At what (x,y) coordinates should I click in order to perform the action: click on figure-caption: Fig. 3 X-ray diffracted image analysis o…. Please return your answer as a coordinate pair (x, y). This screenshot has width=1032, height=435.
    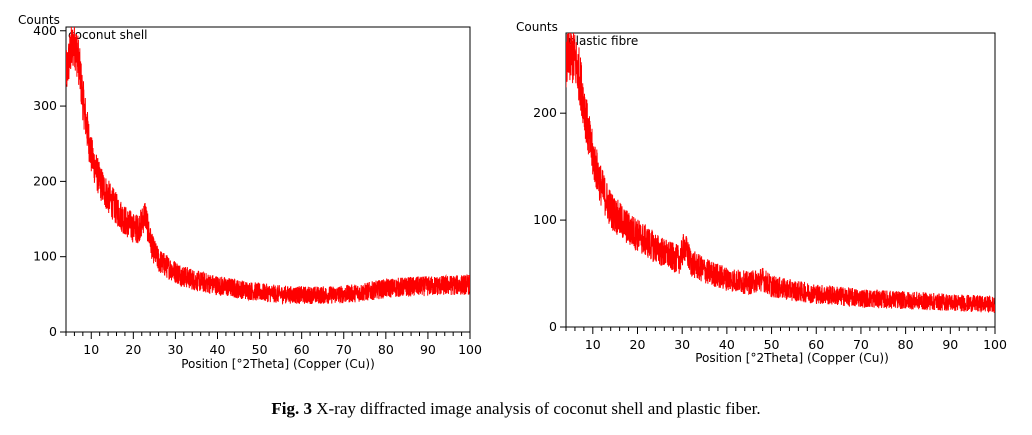
    Looking at the image, I should click on (516, 409).